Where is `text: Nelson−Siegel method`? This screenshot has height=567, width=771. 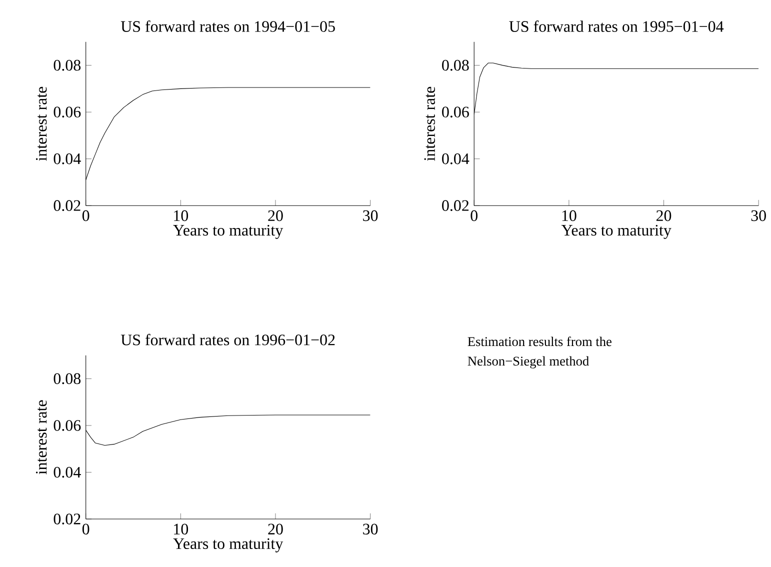
text: Nelson−Siegel method is located at coordinates (528, 362).